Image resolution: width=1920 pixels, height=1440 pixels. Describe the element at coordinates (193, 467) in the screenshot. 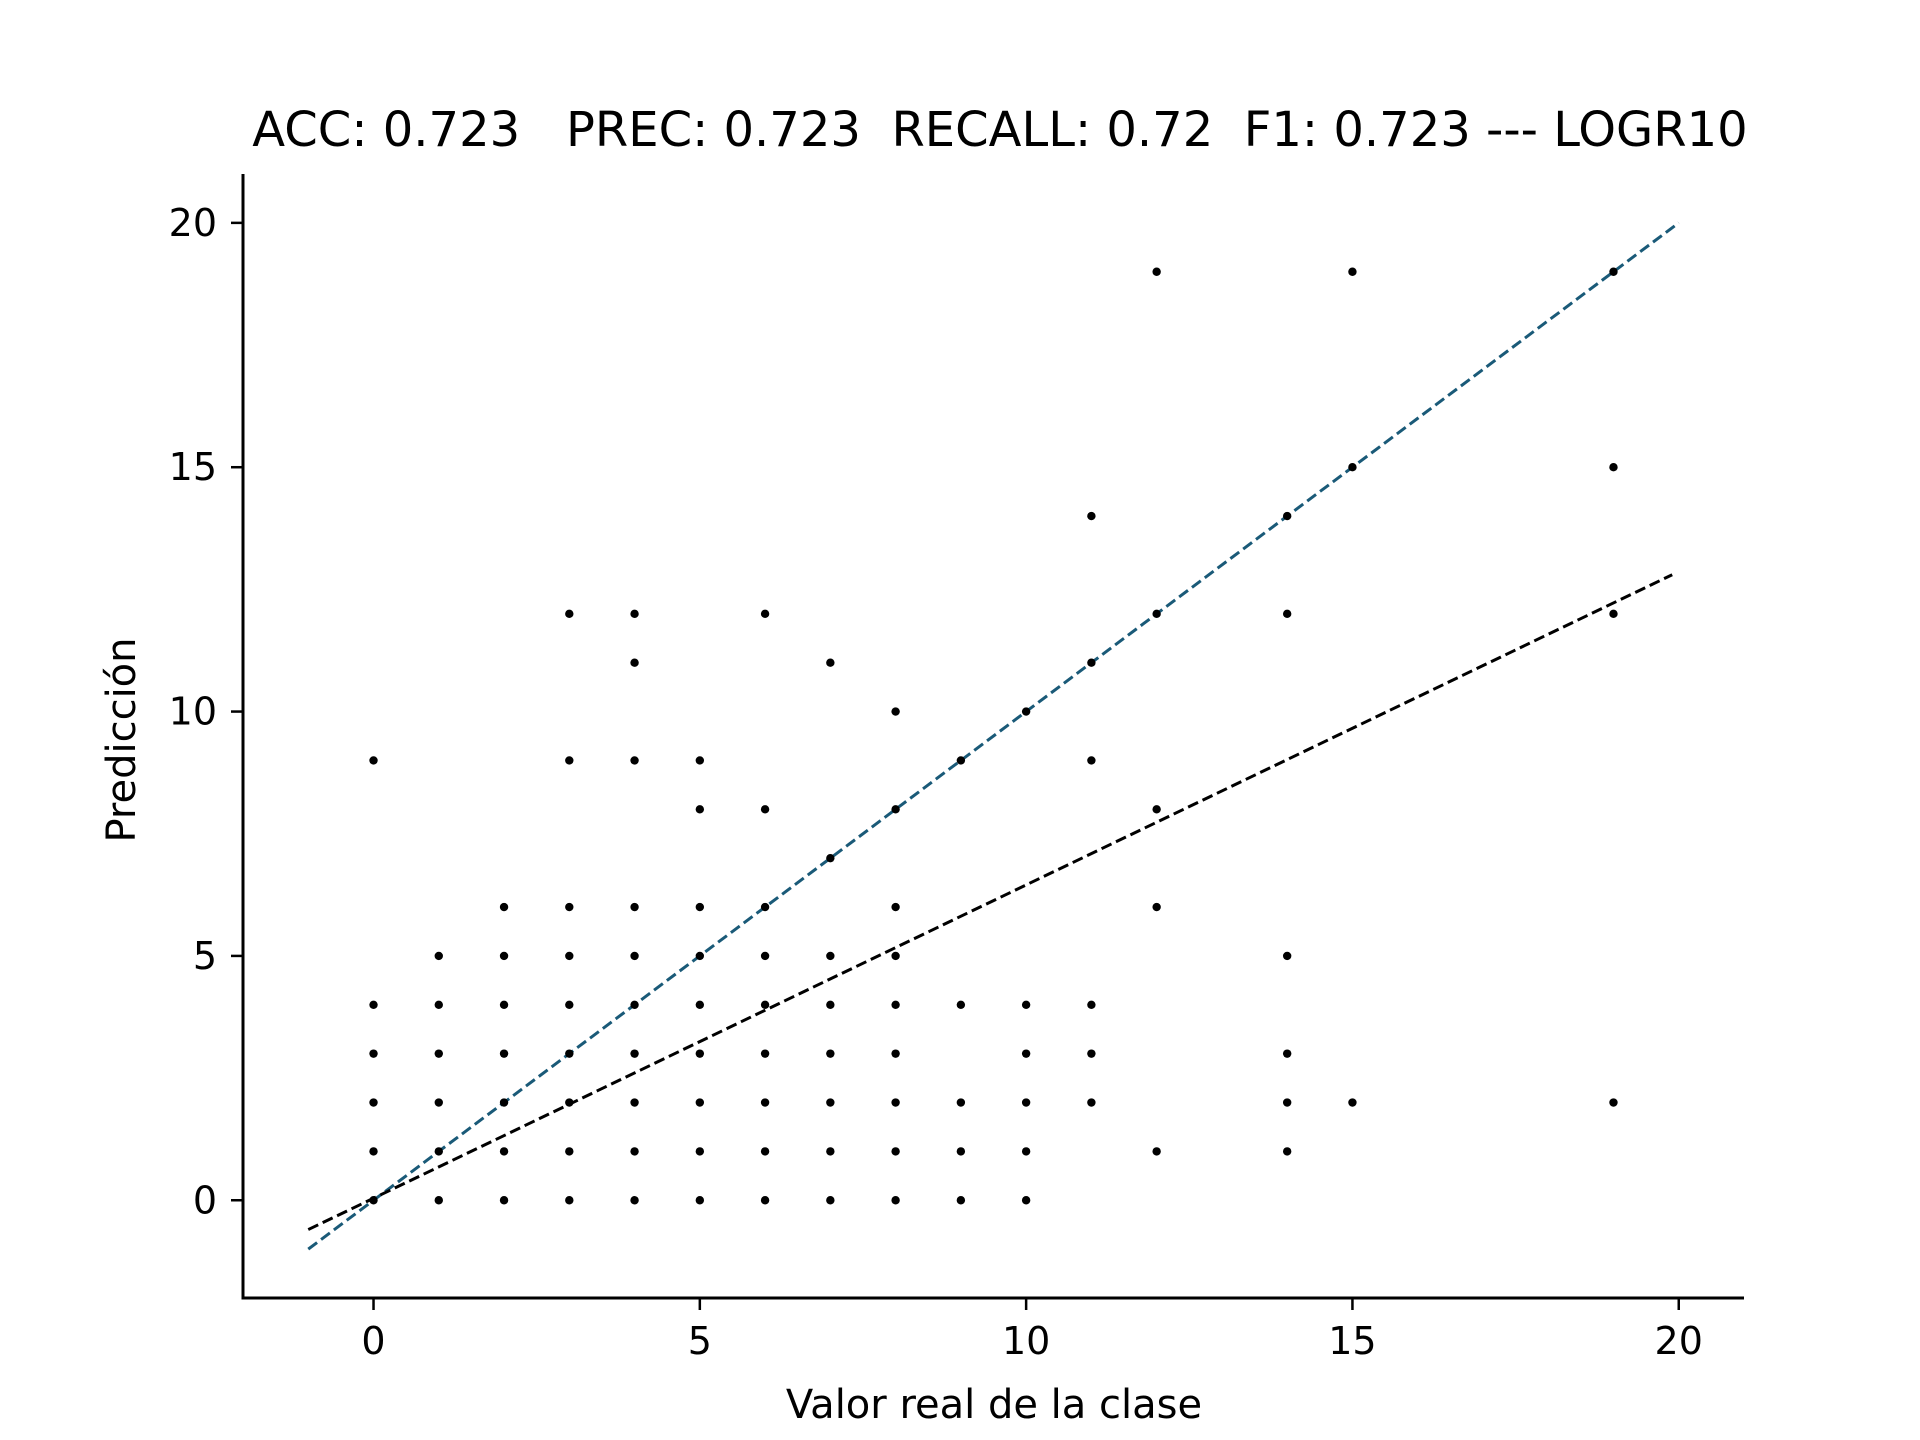

I see `y-tick-label: 15` at that location.